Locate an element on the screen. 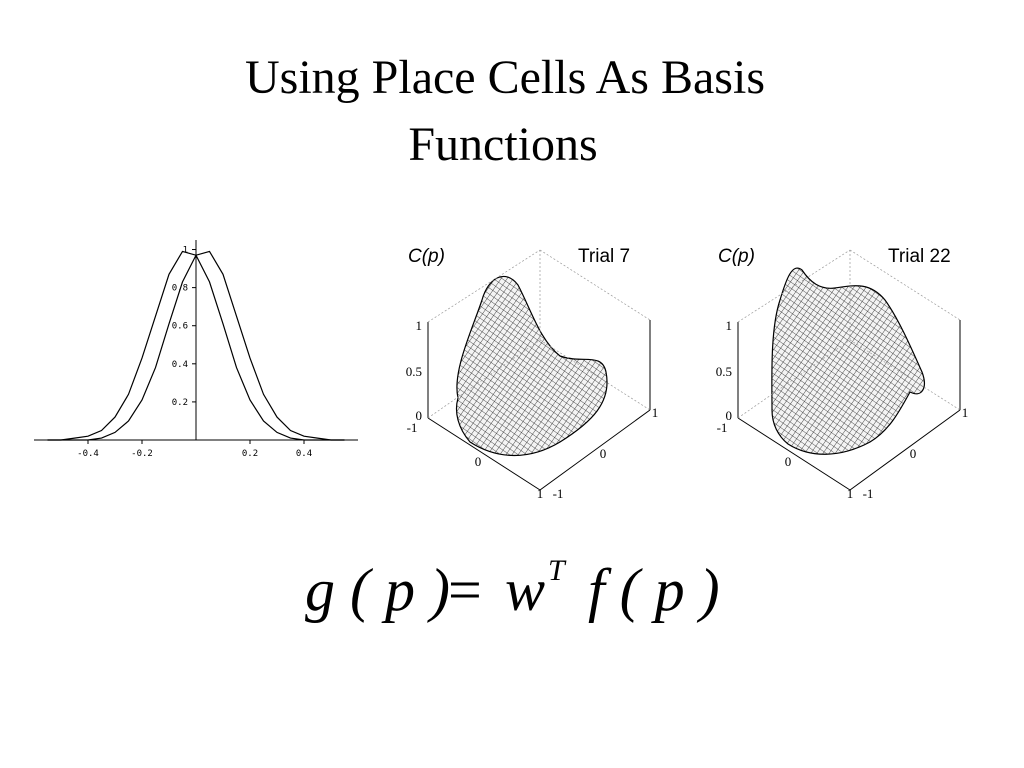 The width and height of the screenshot is (1024, 768). y-tick-label: 0.4 is located at coordinates (180, 365).